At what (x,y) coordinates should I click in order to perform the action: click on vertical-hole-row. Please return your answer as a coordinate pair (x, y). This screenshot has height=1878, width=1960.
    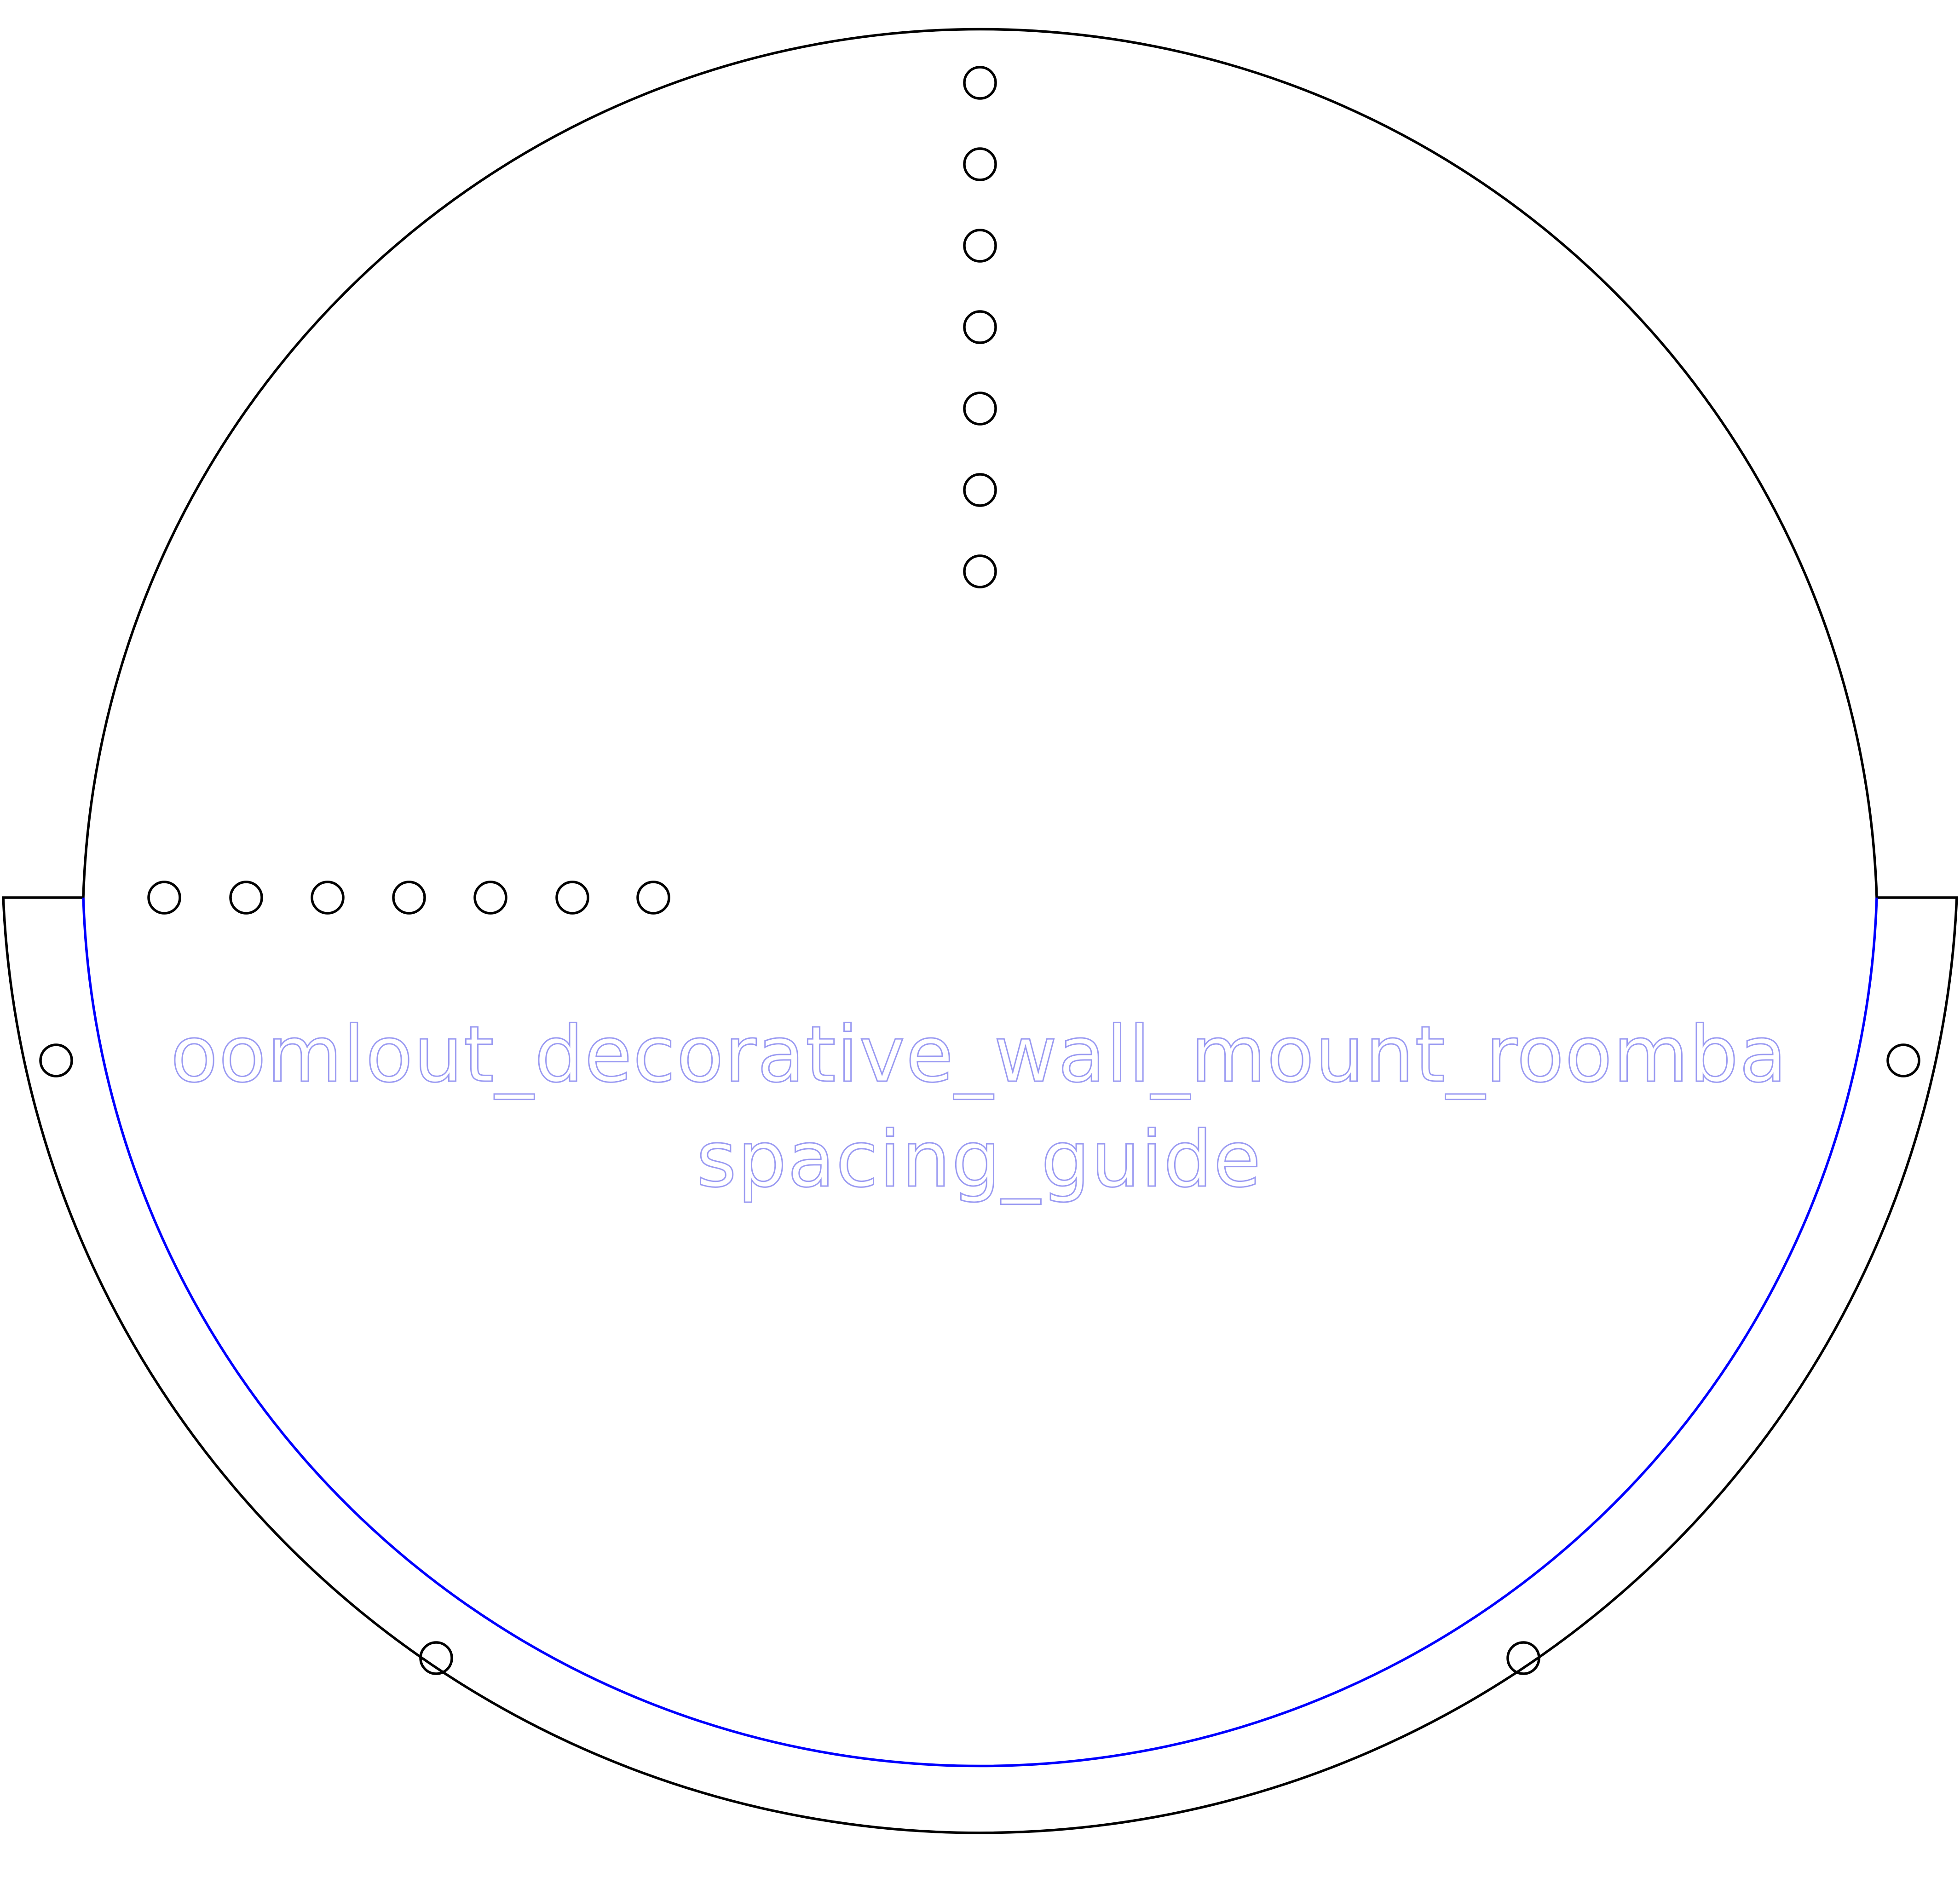
    Looking at the image, I should click on (980, 327).